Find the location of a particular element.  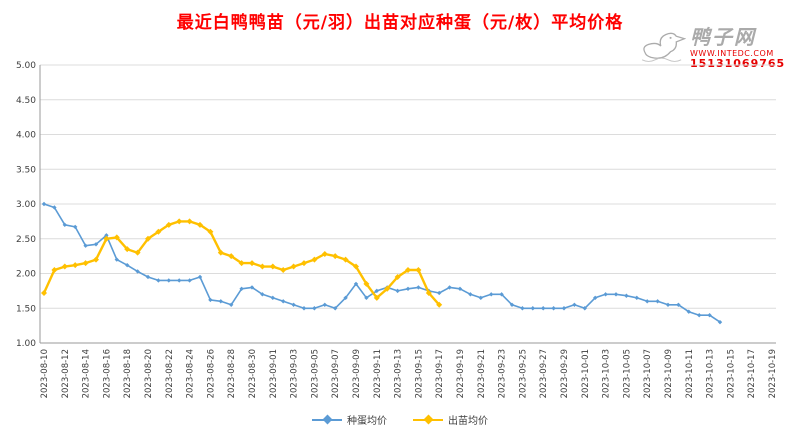

x-tick-label: 2023-10-09 is located at coordinates (669, 373).